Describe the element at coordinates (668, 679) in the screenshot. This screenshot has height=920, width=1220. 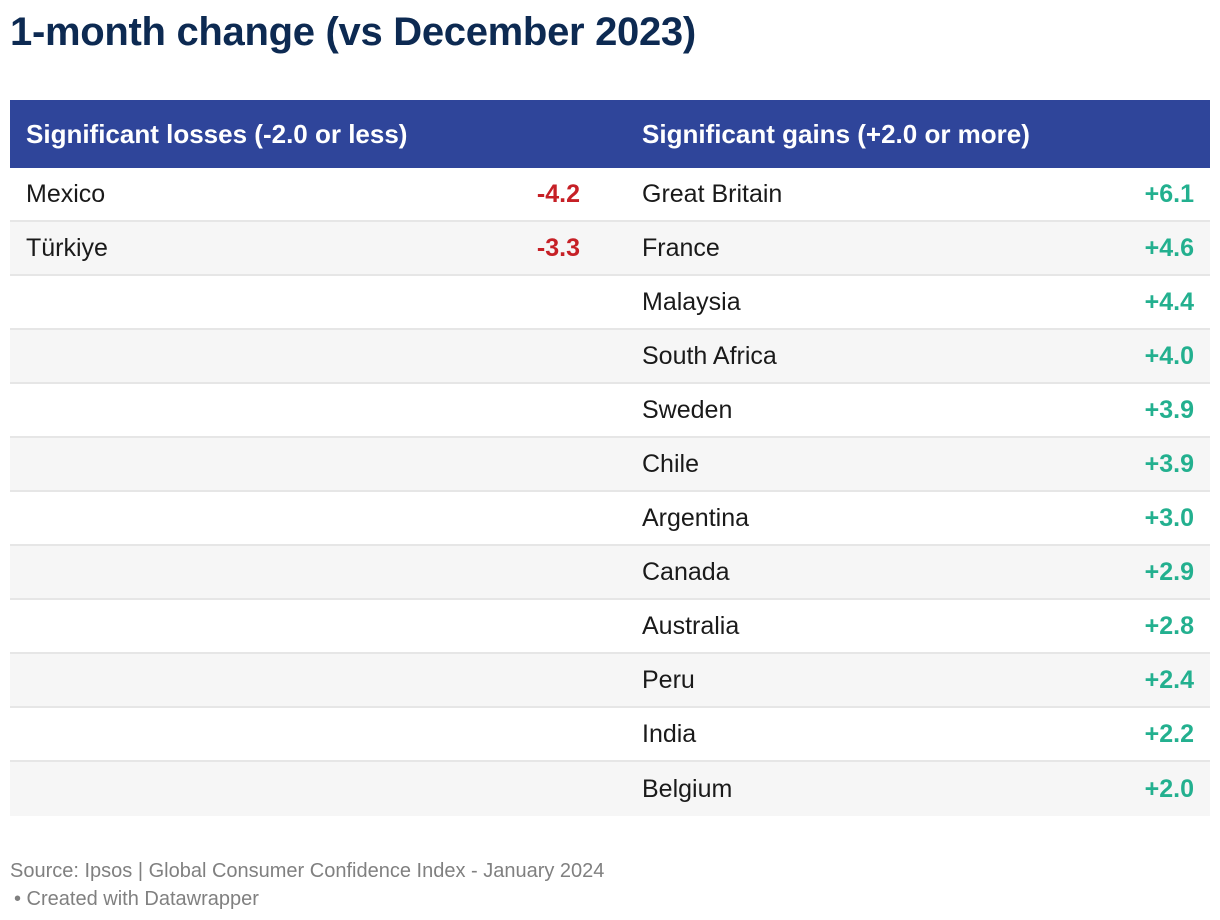
I see `gain-country: Peru` at that location.